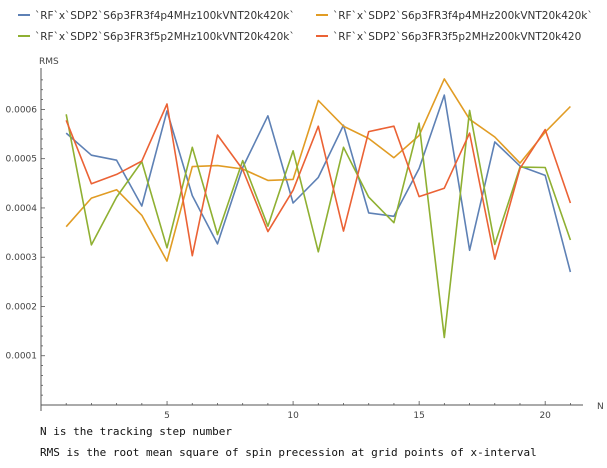  I want to click on y-tick-label: 0.0002, so click(22, 307).